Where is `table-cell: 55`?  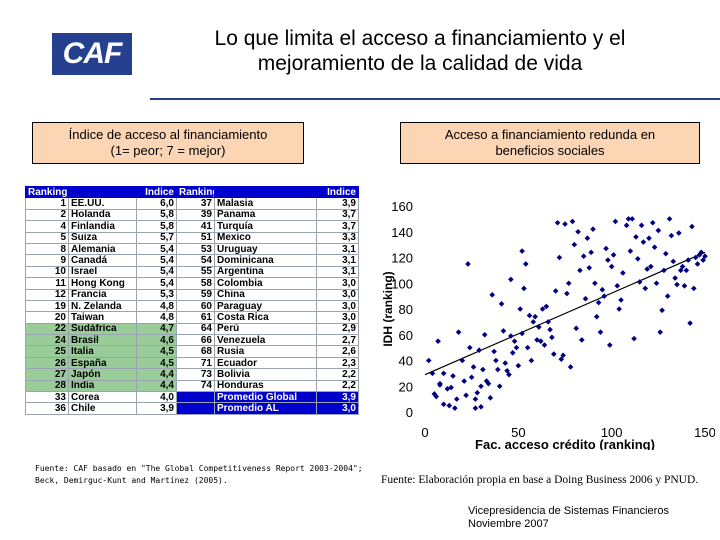 table-cell: 55 is located at coordinates (195, 272).